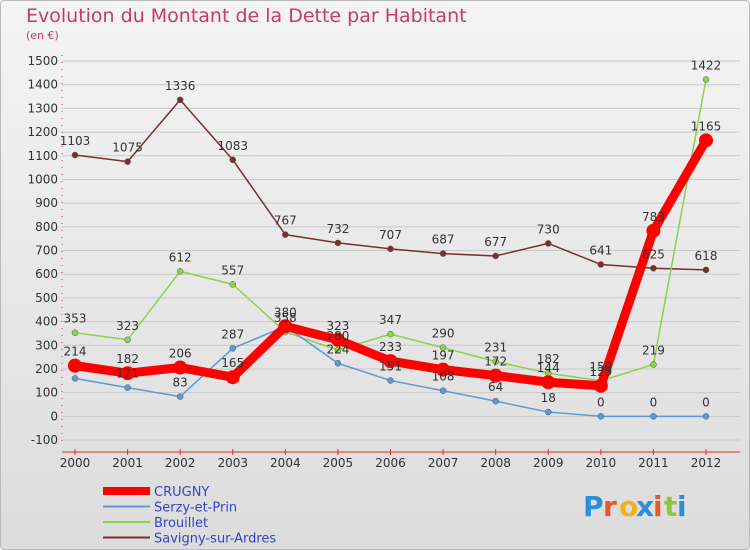  Describe the element at coordinates (548, 463) in the screenshot. I see `x-tick-label: 2009` at that location.